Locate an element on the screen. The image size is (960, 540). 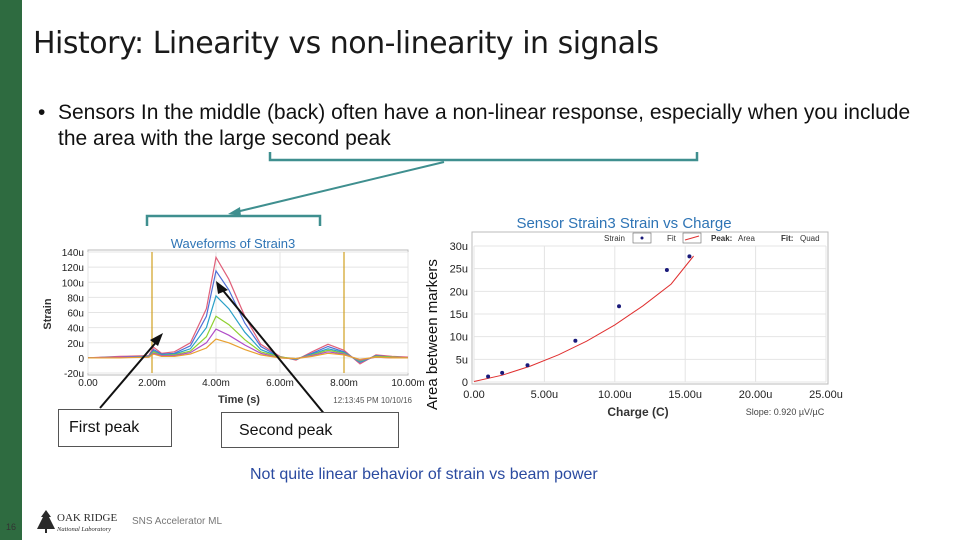
first-peak-label: First peak is located at coordinates (104, 427).